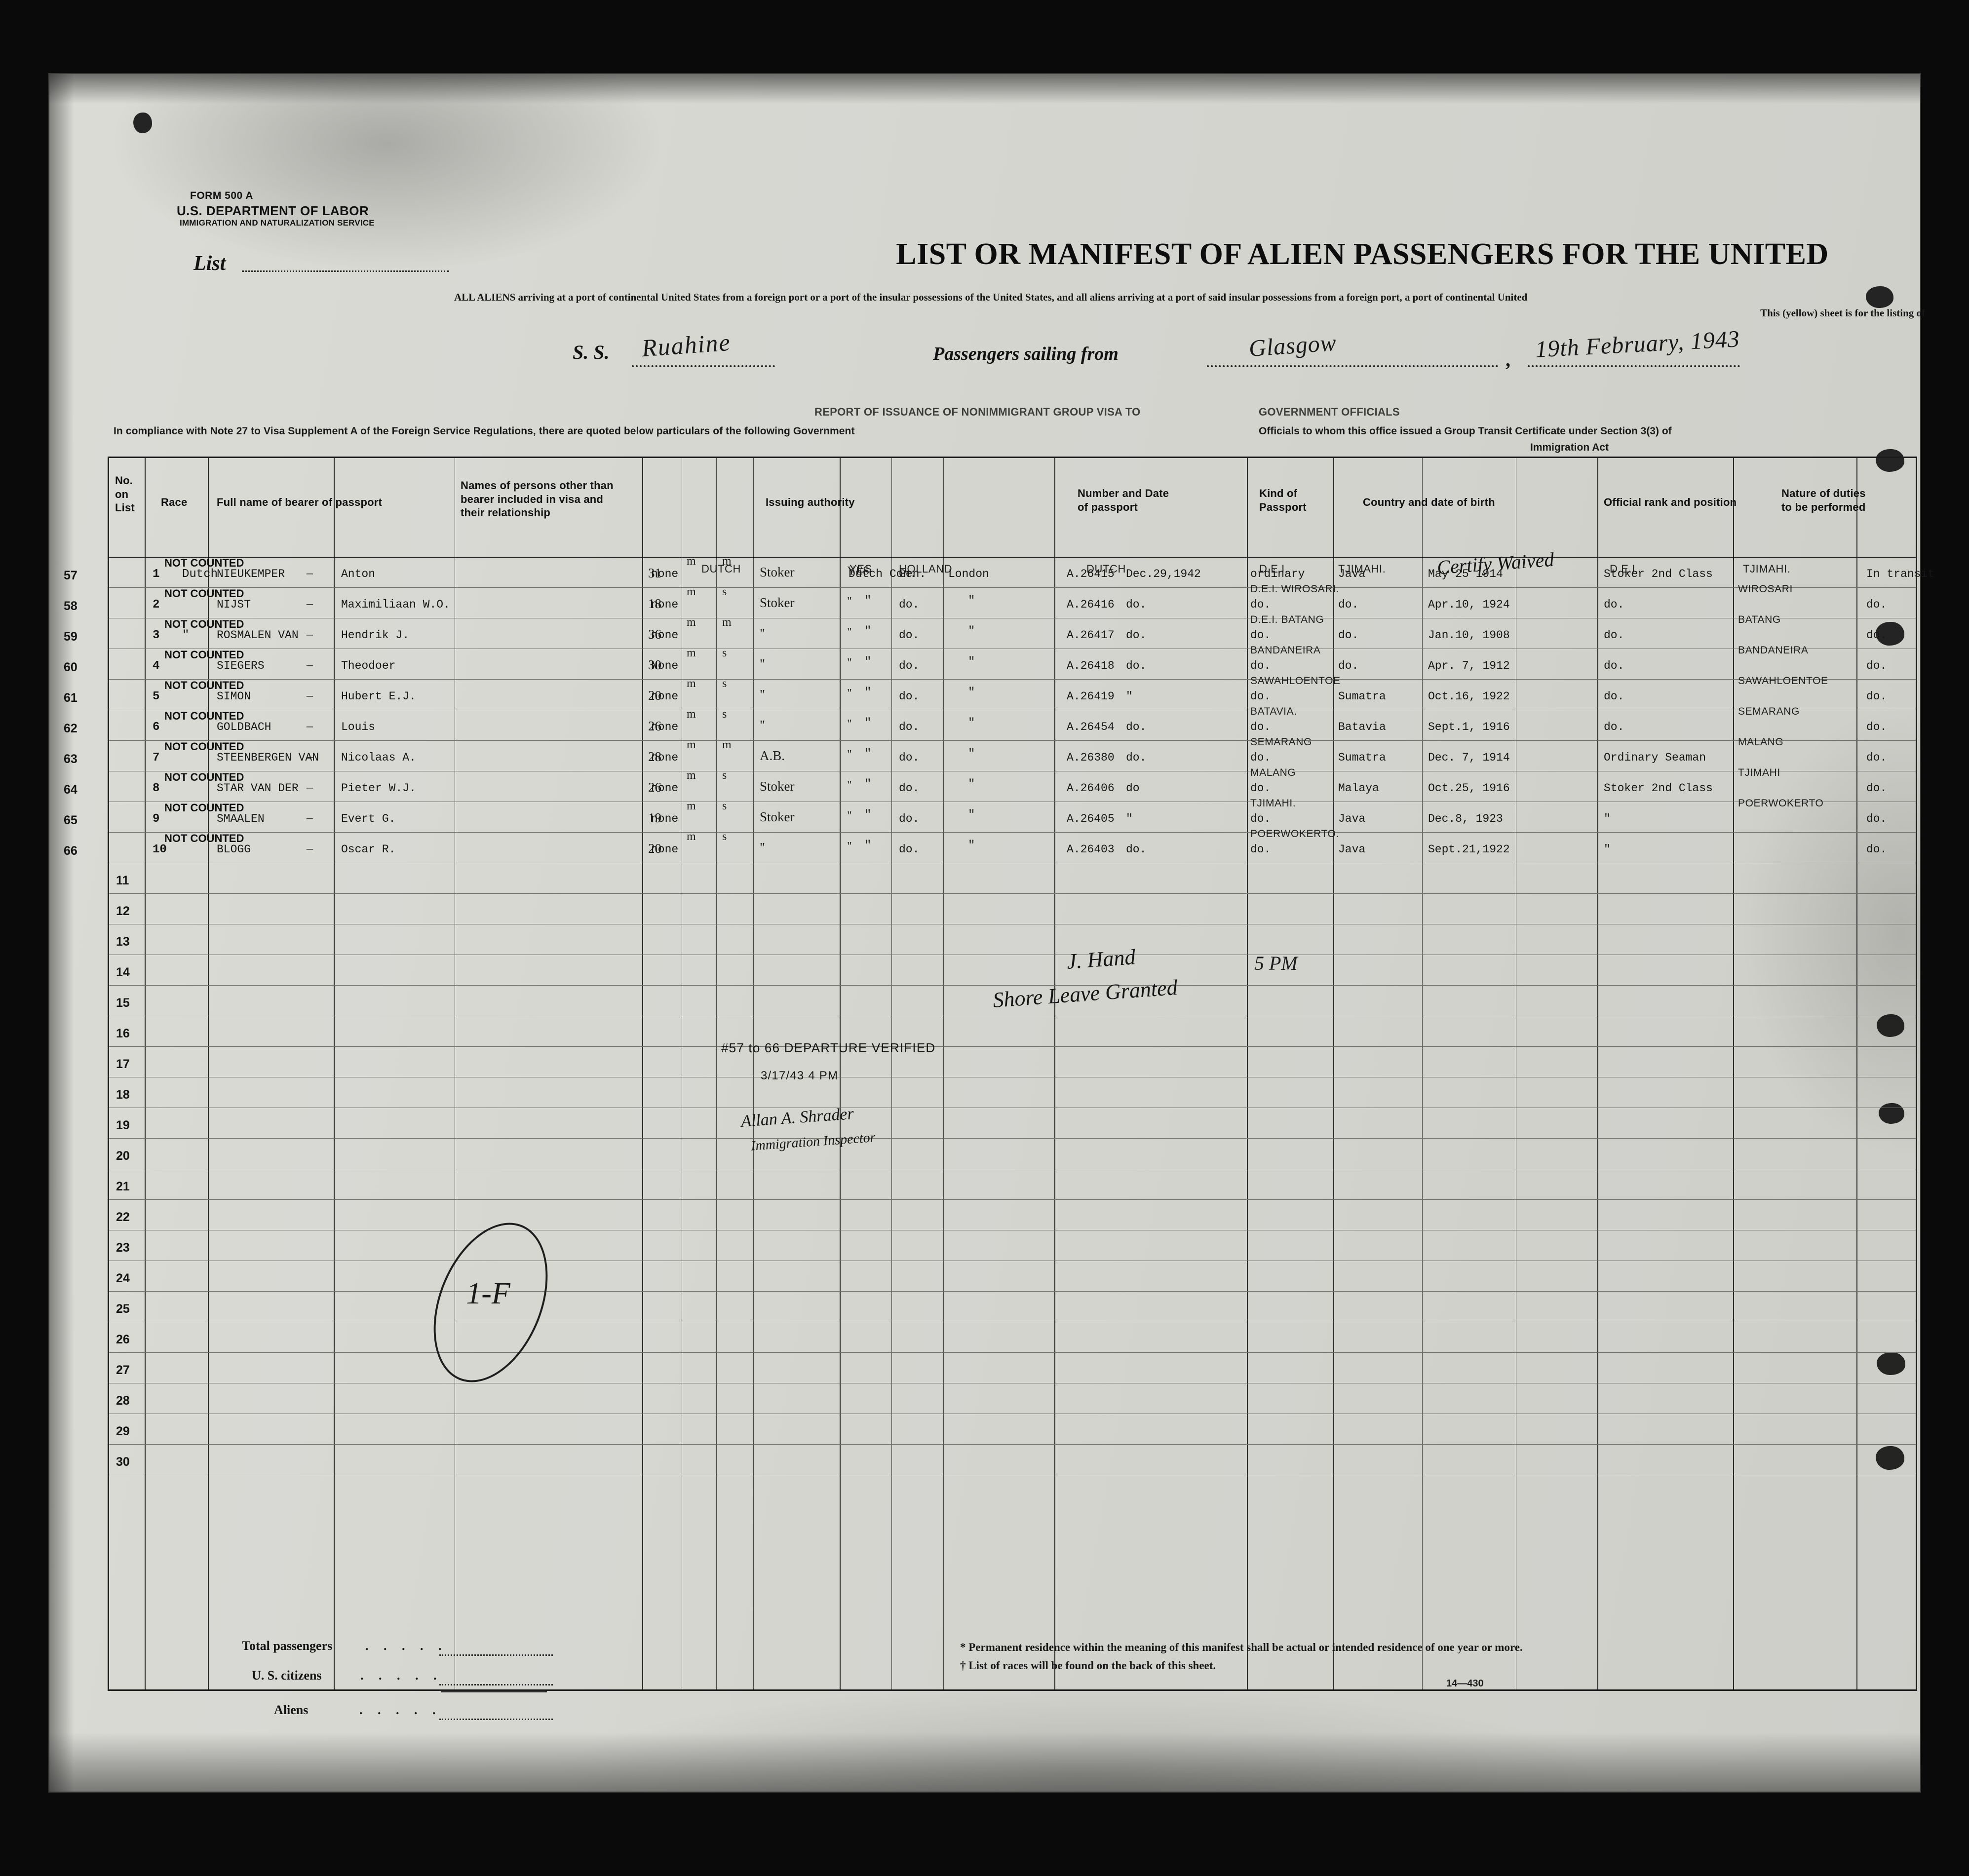 The height and width of the screenshot is (1876, 1969). What do you see at coordinates (375, 635) in the screenshot?
I see `given-name-value: Hendrik J.` at bounding box center [375, 635].